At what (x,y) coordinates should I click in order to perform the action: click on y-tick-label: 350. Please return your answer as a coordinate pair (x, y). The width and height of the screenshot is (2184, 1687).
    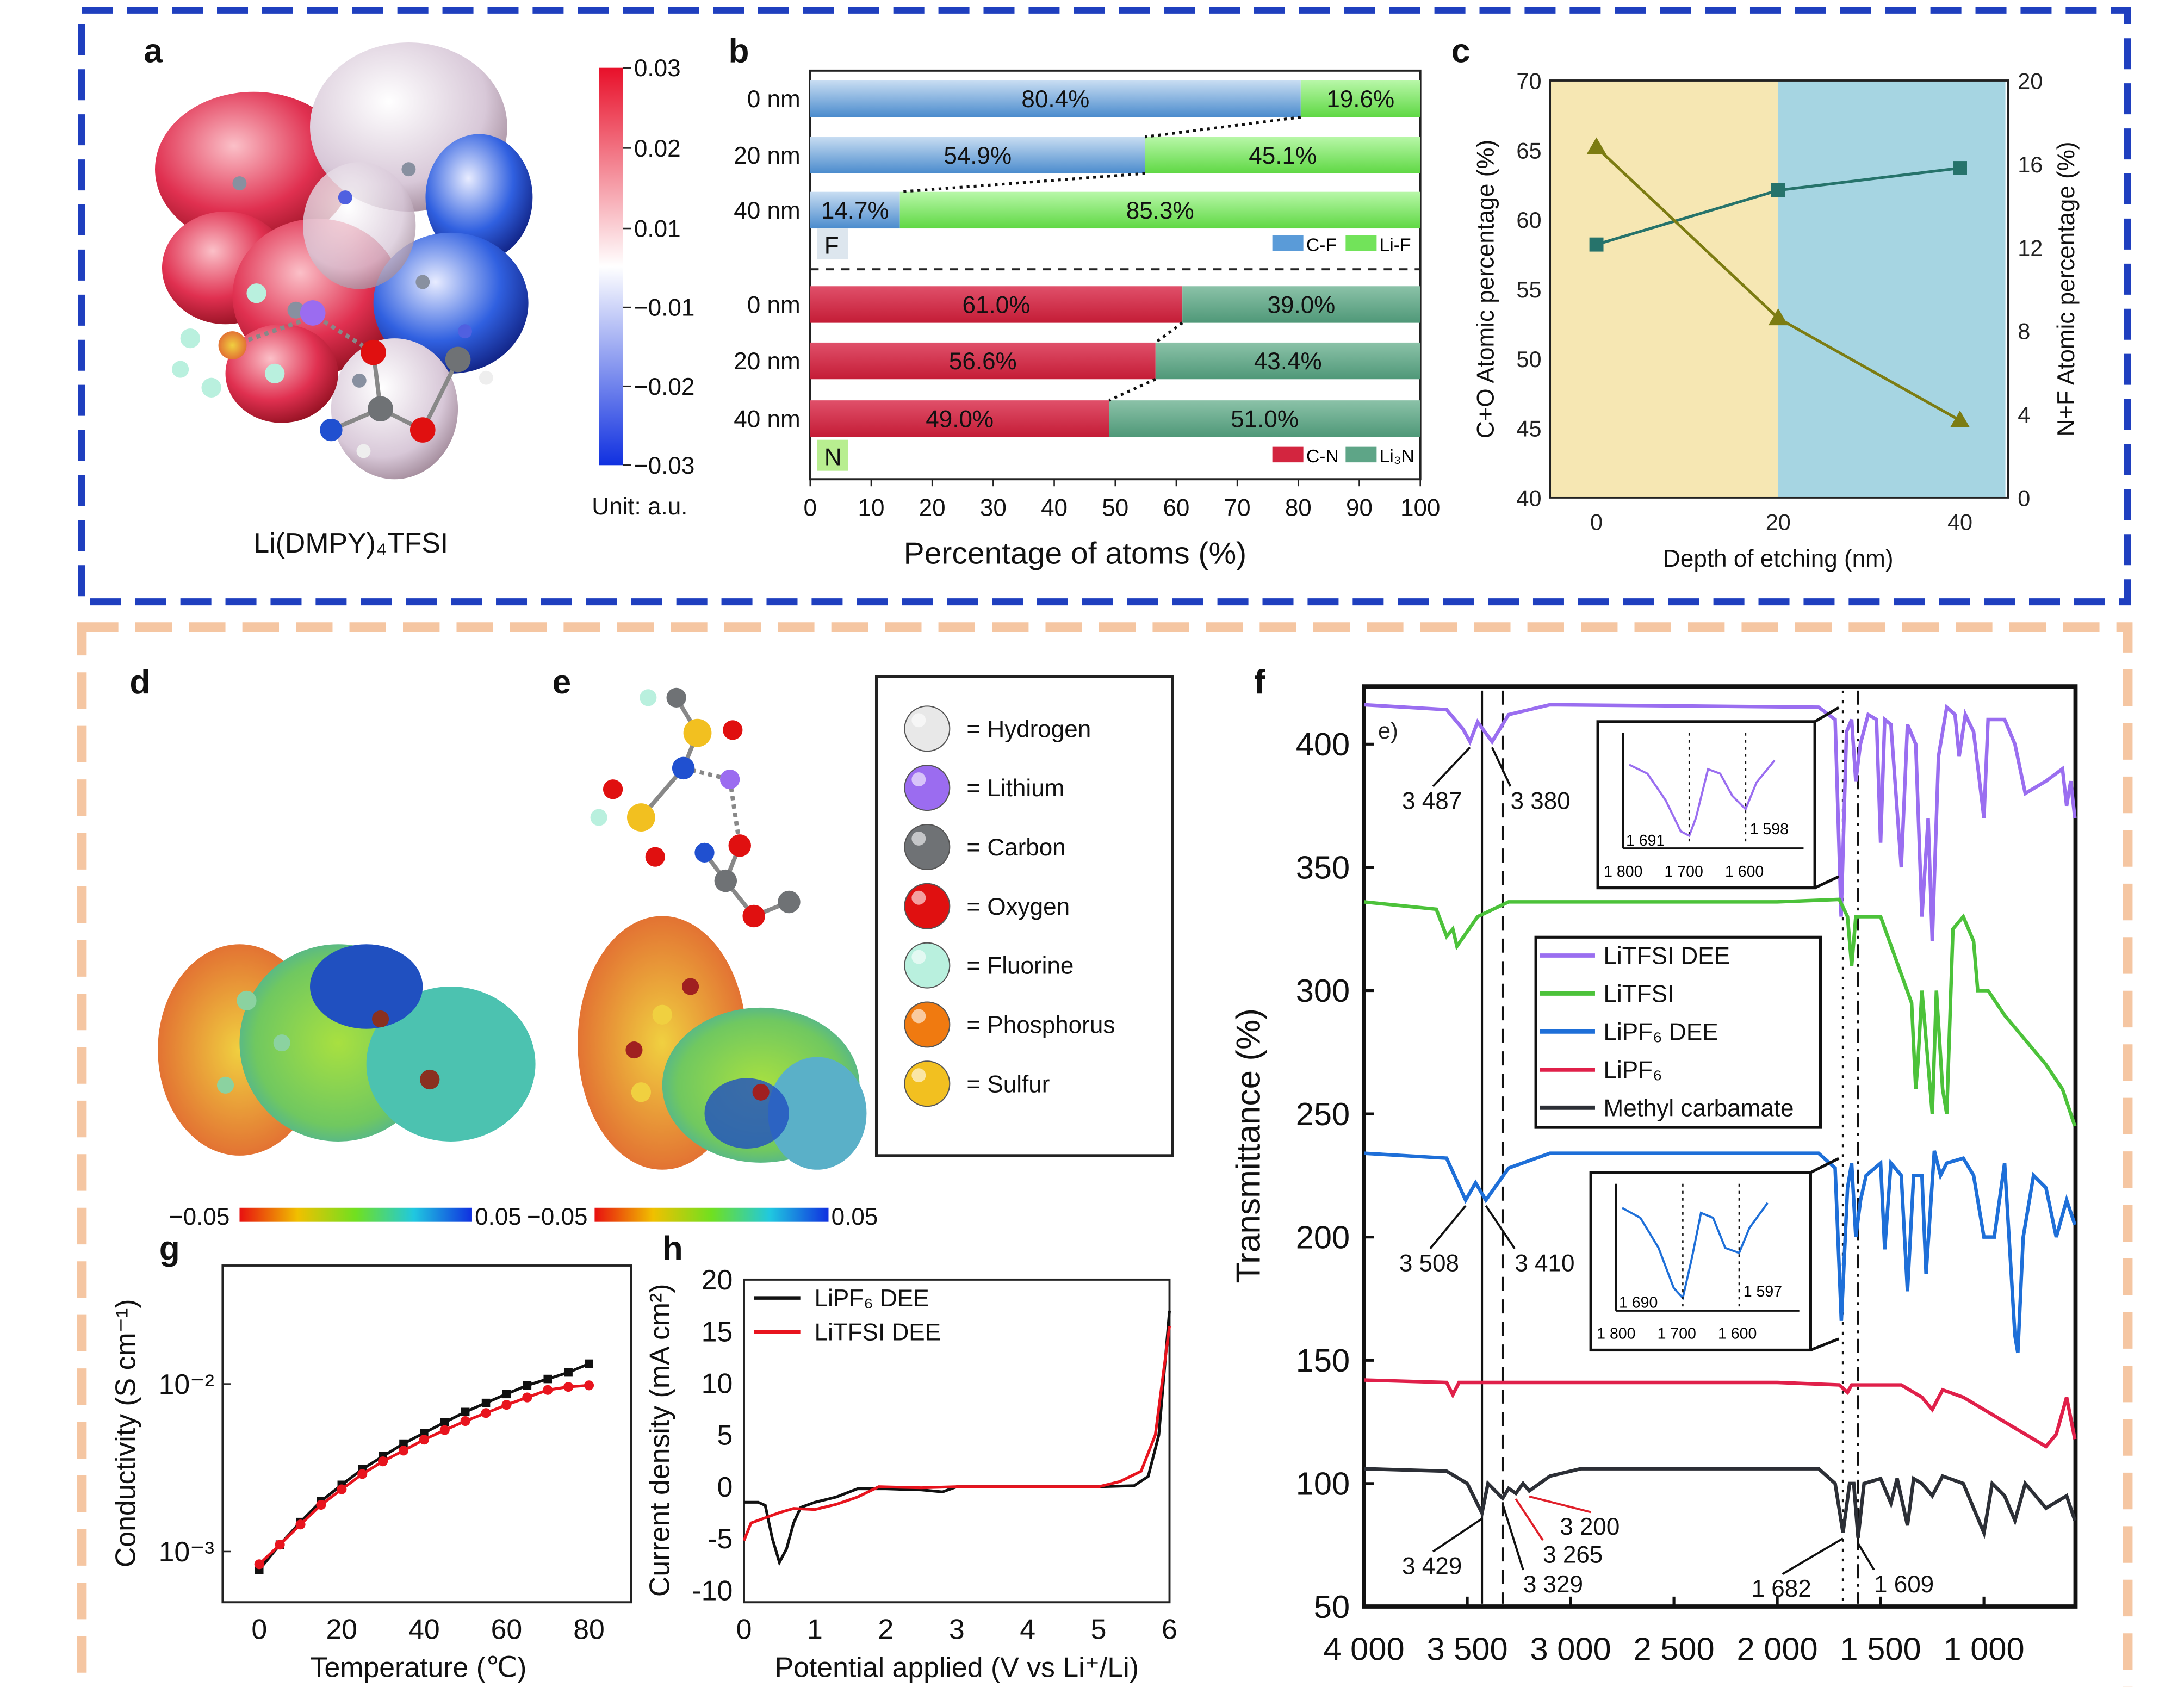
    Looking at the image, I should click on (1323, 868).